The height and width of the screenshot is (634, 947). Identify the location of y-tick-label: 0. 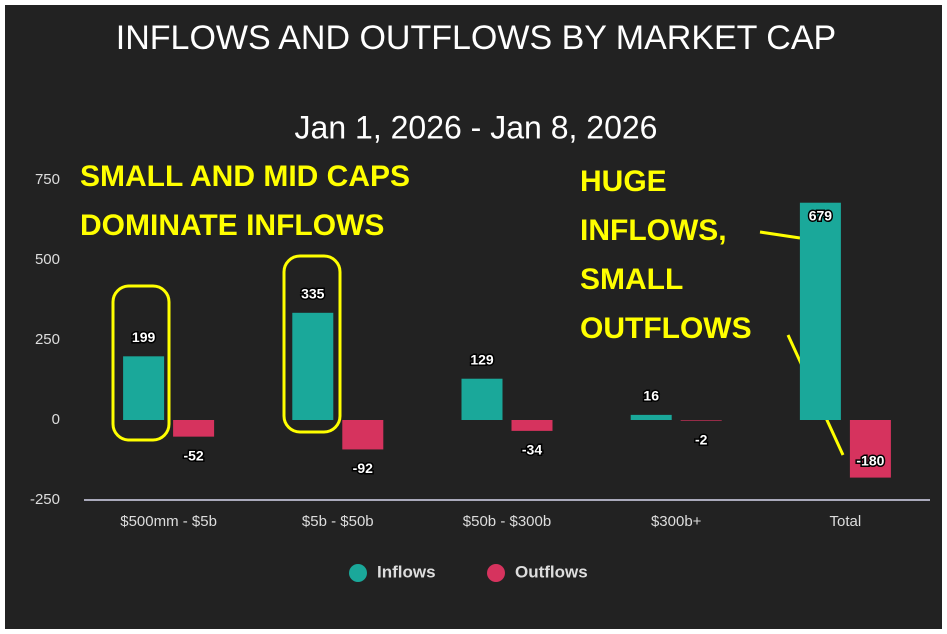
(56, 419).